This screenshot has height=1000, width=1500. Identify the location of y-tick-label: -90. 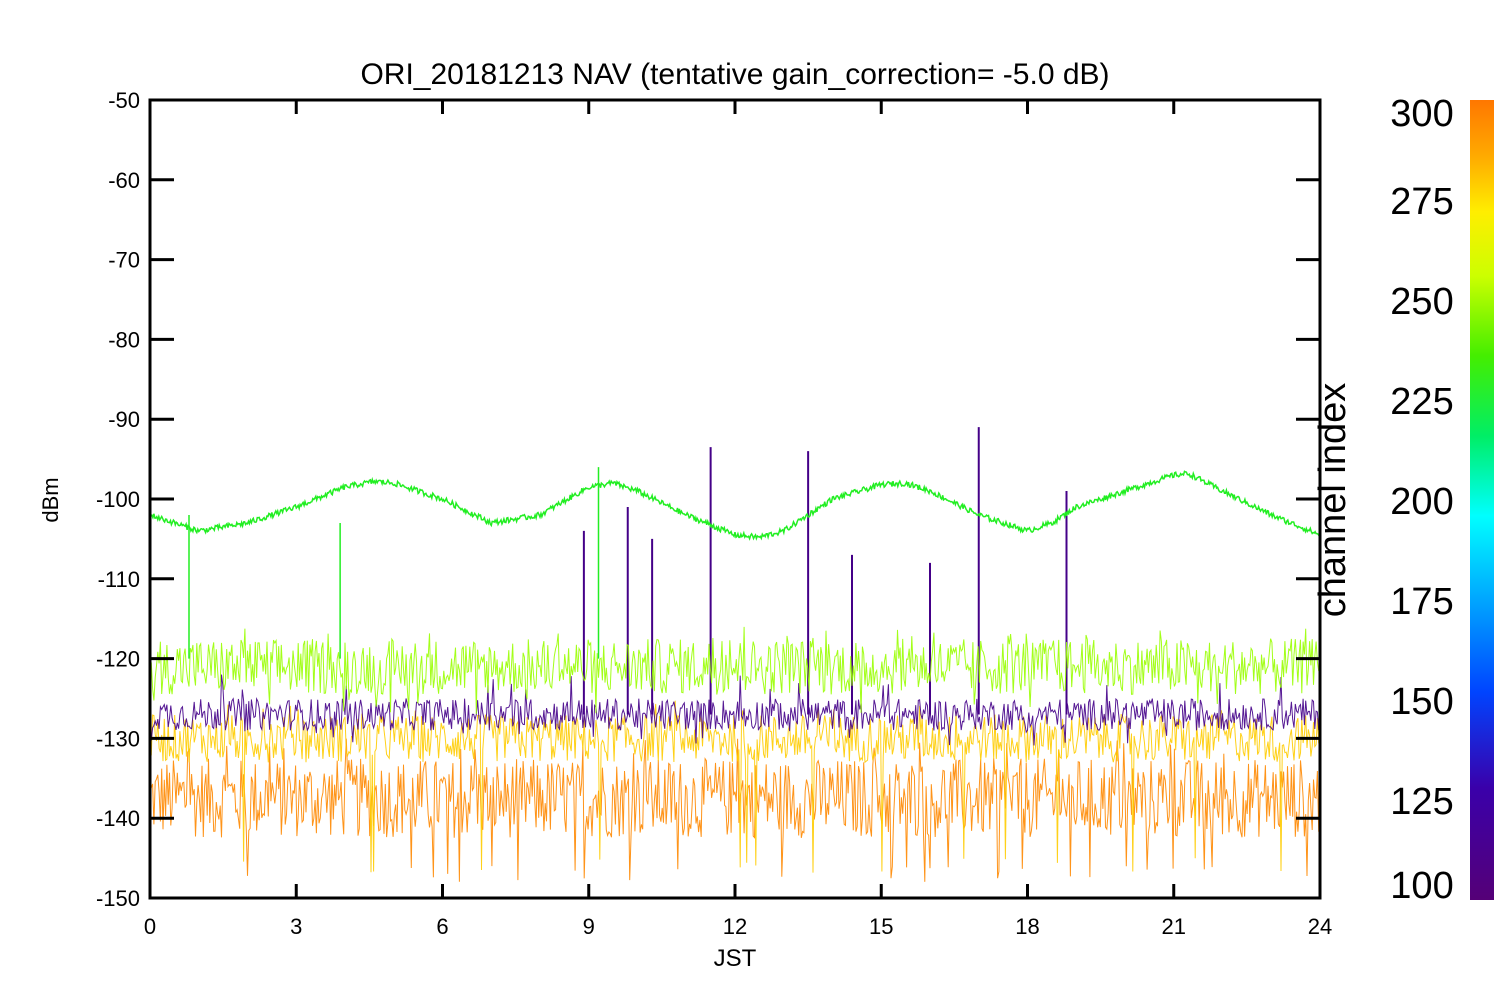
(124, 419).